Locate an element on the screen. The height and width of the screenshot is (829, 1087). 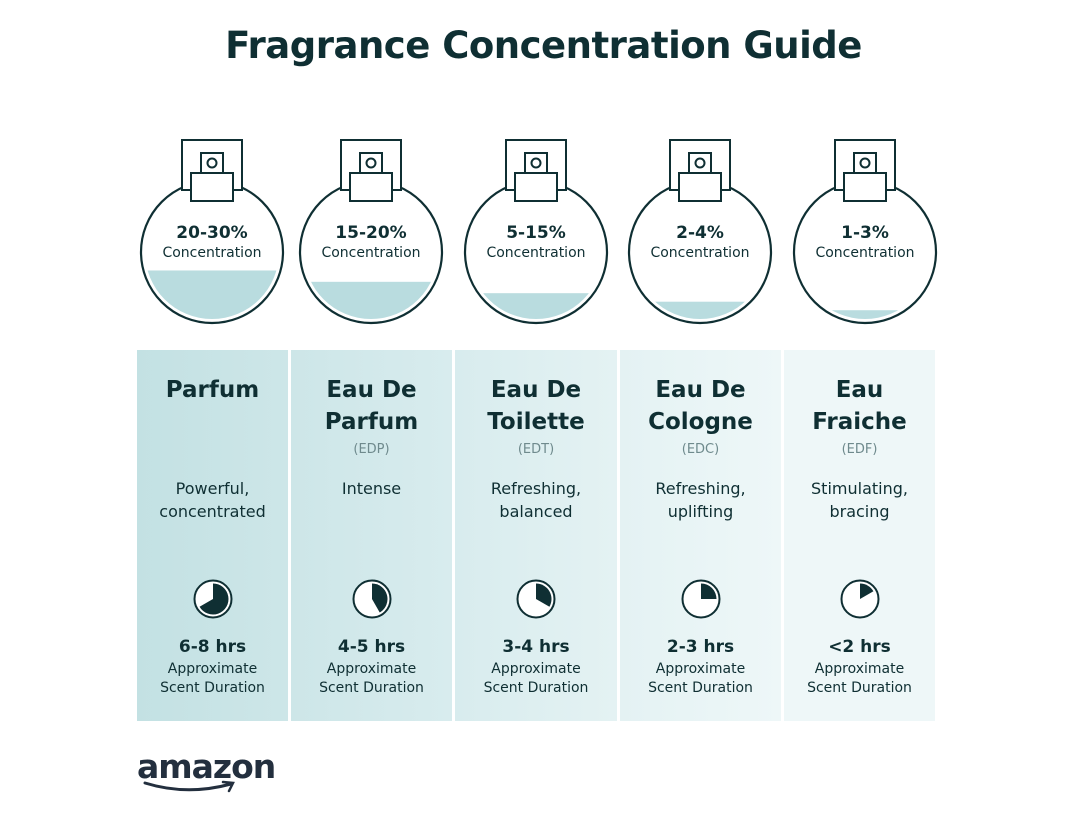
bottle-eau-fraiche: 1-3% Concentration is located at coordinates (865, 235).